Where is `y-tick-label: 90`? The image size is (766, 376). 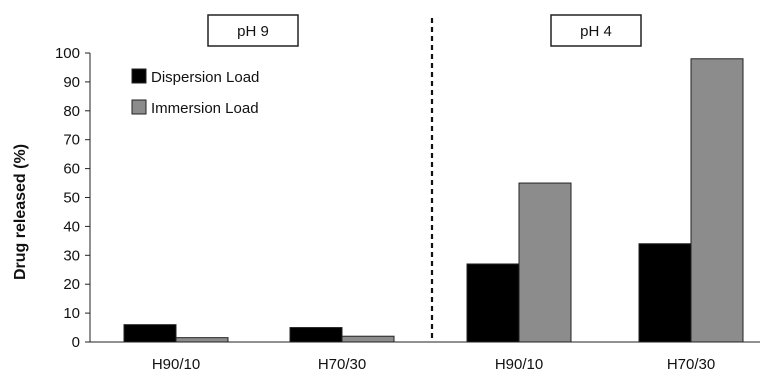
y-tick-label: 90 is located at coordinates (71, 82).